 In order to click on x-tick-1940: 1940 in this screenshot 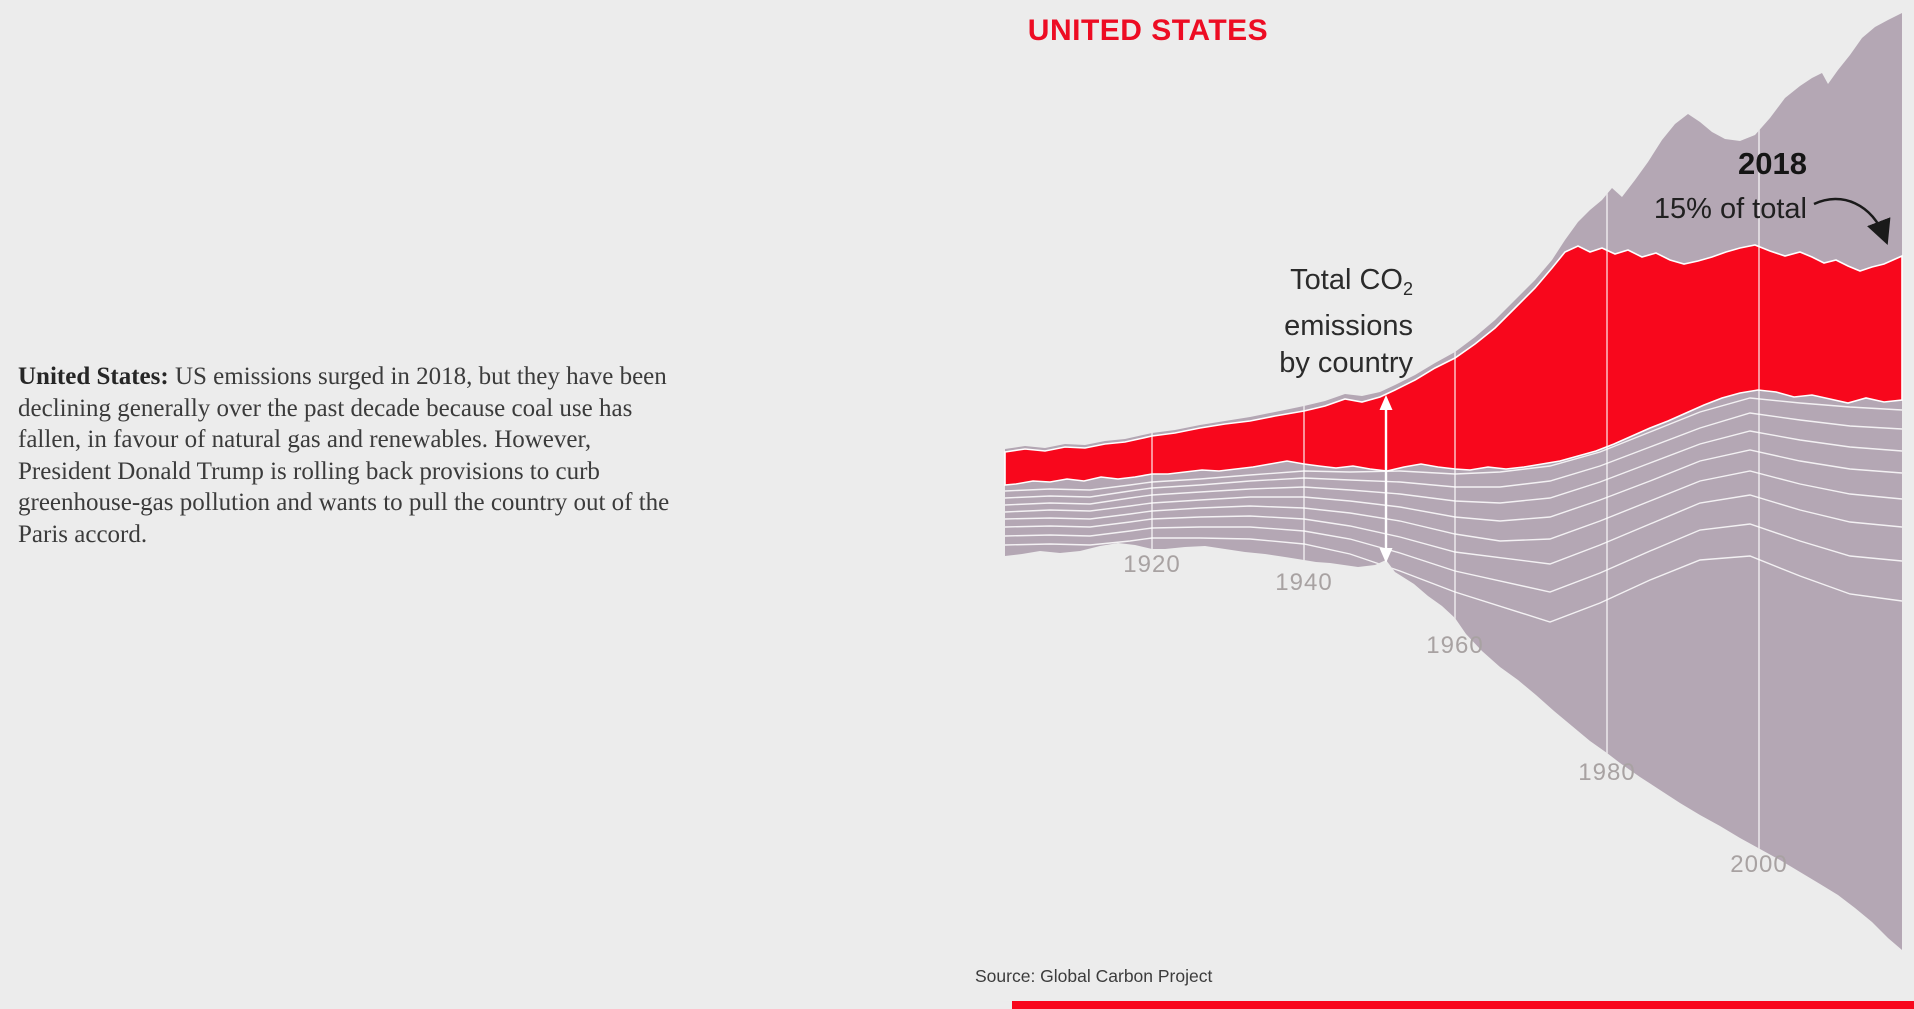, I will do `click(1304, 582)`.